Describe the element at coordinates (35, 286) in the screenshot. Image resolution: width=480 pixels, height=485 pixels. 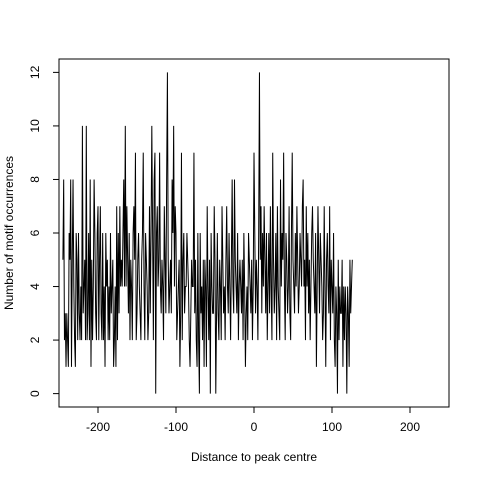
I see `y-tick-label: 4` at that location.